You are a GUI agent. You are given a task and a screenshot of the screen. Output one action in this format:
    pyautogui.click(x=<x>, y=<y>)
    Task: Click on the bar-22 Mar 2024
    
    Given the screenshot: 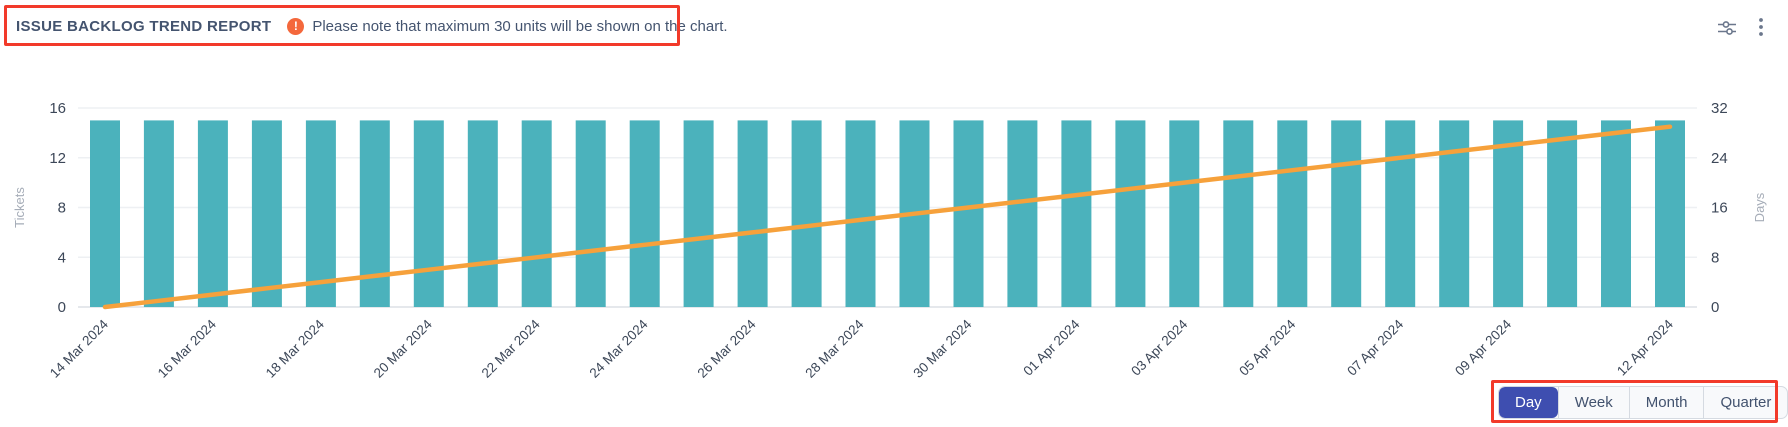 What is the action you would take?
    pyautogui.click(x=536, y=214)
    